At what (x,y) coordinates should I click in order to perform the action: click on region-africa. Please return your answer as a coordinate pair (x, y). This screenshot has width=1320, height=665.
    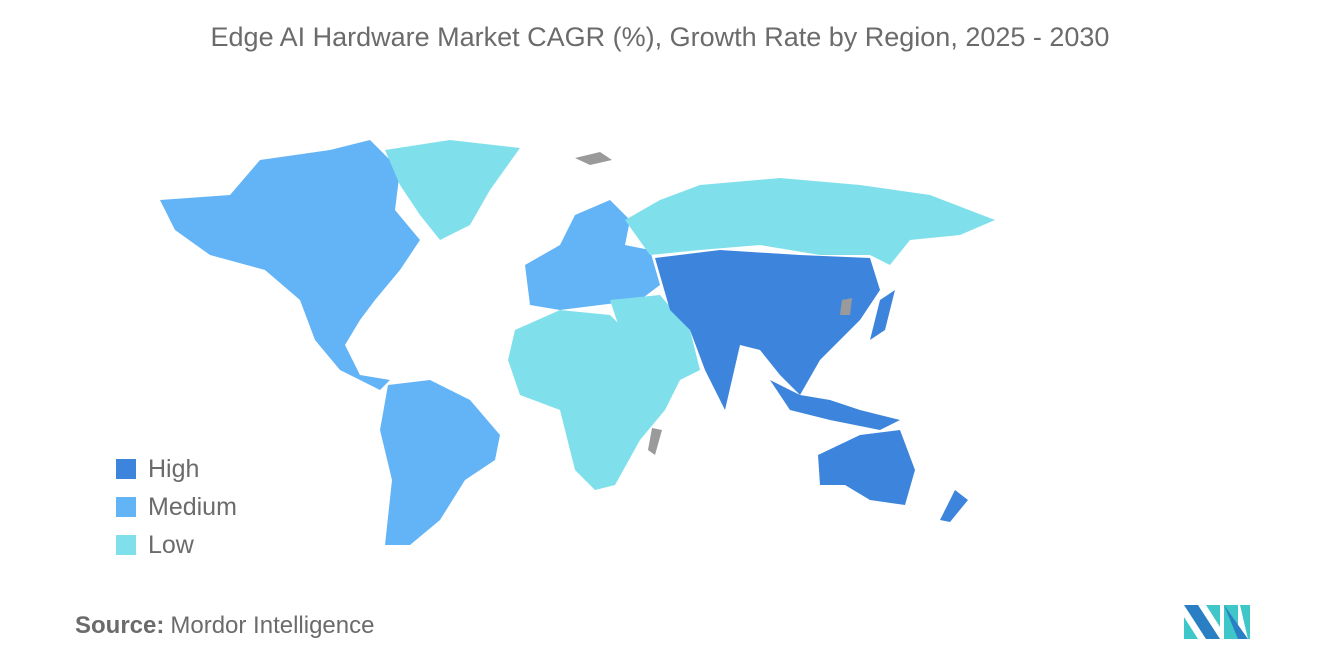
    Looking at the image, I should click on (594, 400).